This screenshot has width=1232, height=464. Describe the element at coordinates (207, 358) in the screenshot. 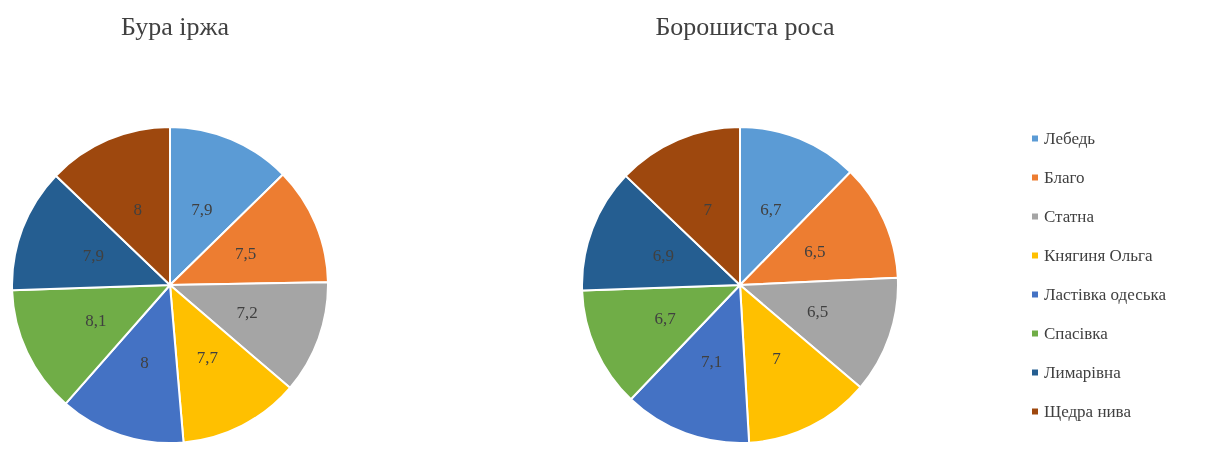

I see `data-label: 7,7` at that location.